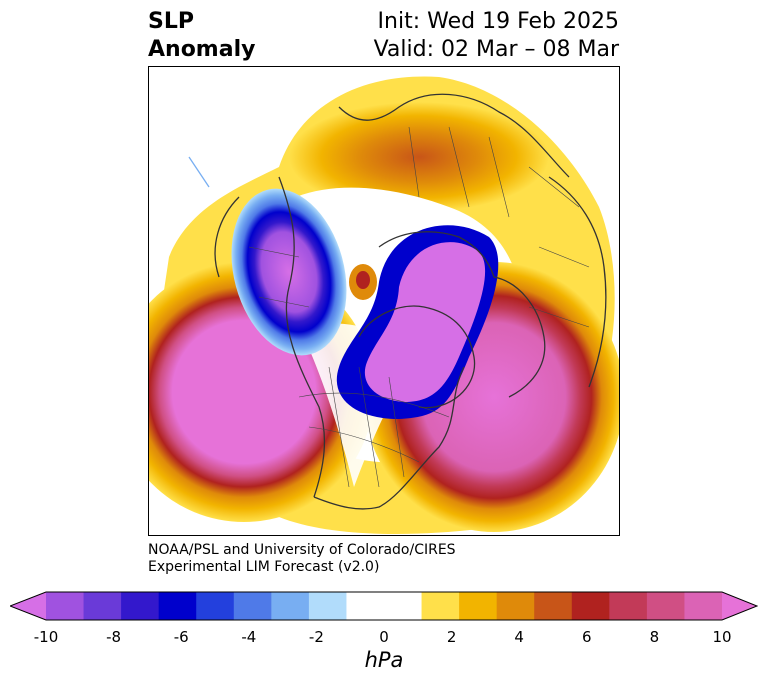 The image size is (768, 686). I want to click on colorbar, so click(384, 606).